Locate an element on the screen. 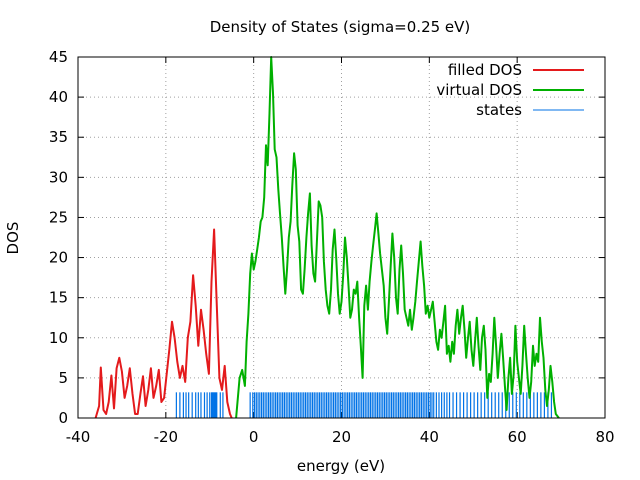  y-tick-label: 45 is located at coordinates (58, 57).